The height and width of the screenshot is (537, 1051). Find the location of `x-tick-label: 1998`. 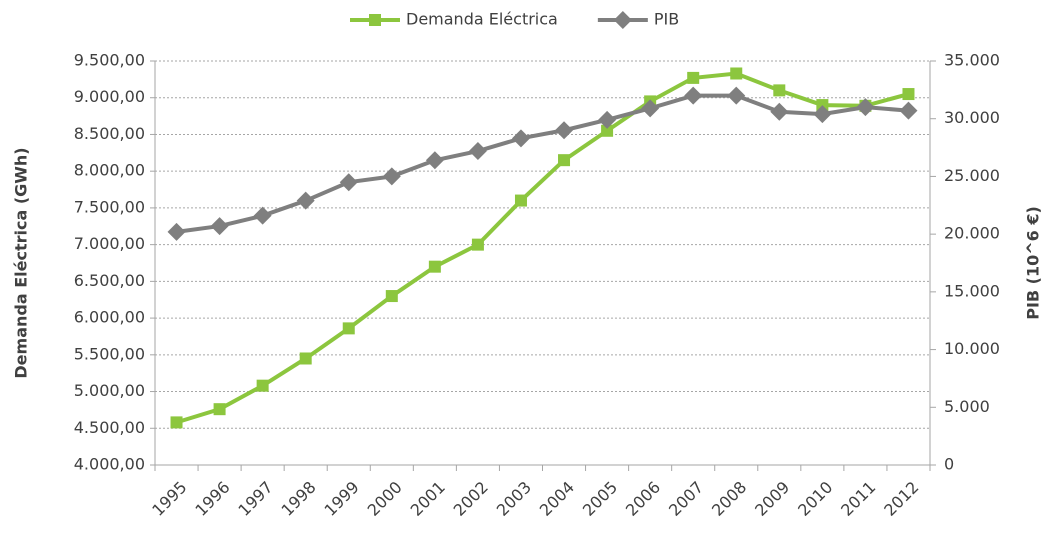

x-tick-label: 1998 is located at coordinates (298, 499).